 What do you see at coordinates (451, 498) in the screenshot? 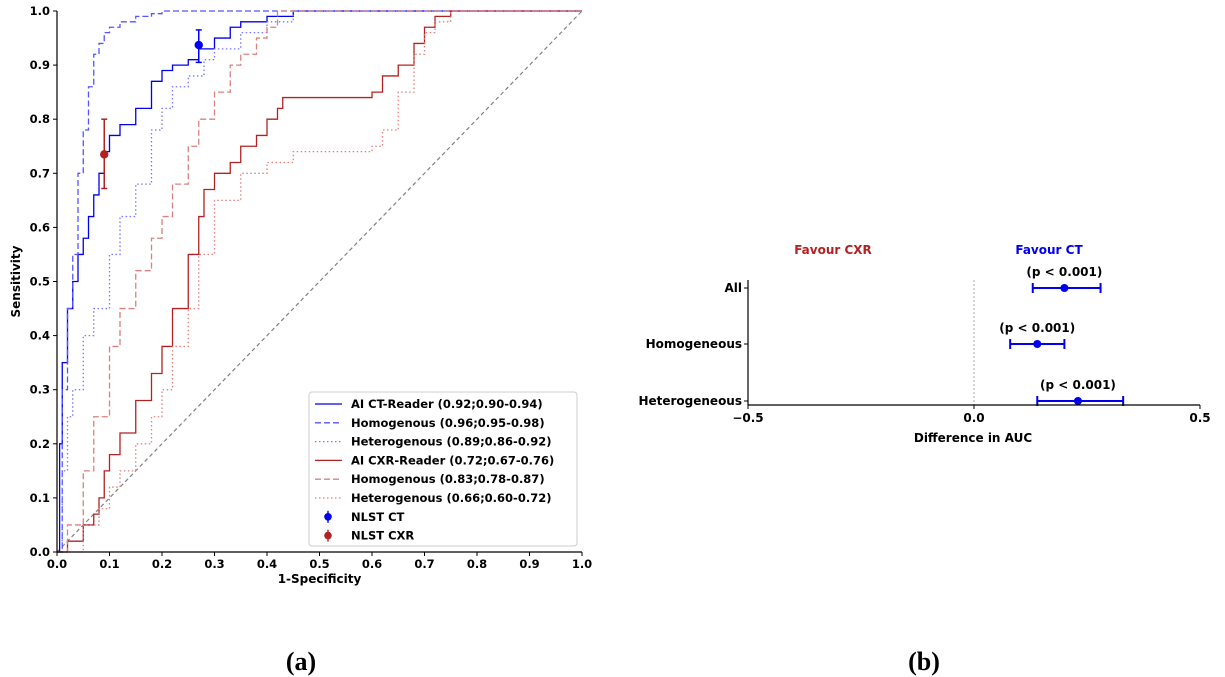
I see `legend-label: Heterogenous (0.66;0.60-0.72)` at bounding box center [451, 498].